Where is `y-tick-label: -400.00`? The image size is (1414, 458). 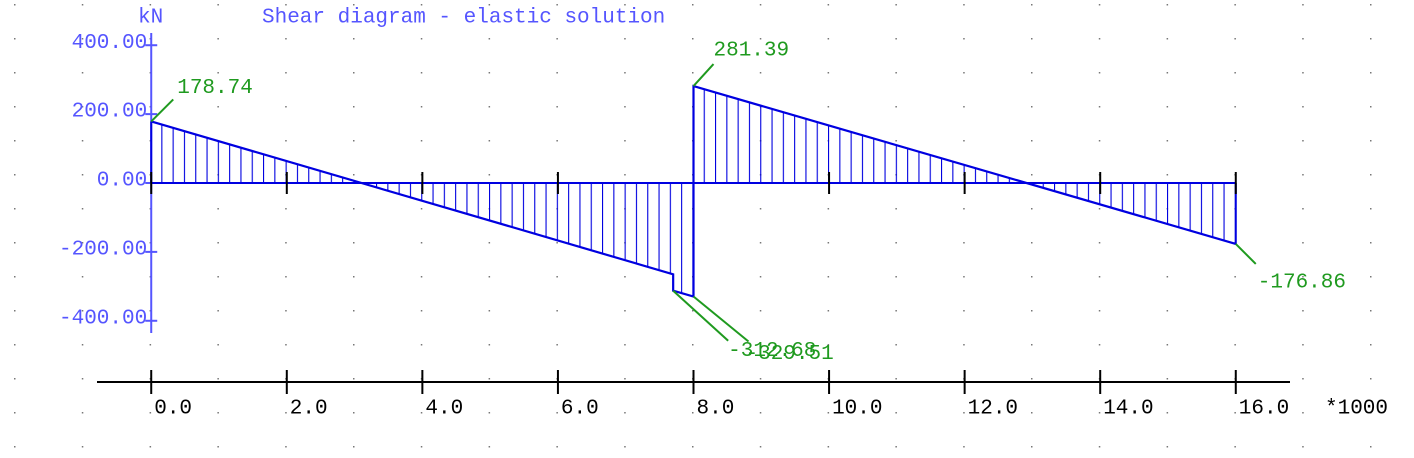 y-tick-label: -400.00 is located at coordinates (103, 318).